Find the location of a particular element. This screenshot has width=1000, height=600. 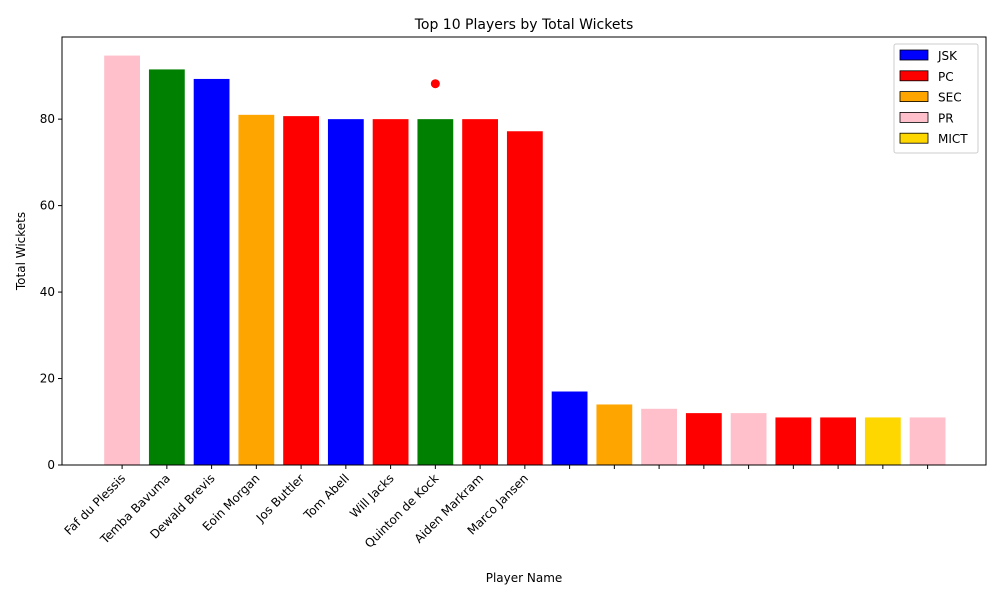

y-axis-label: Total Wickets is located at coordinates (21, 251).